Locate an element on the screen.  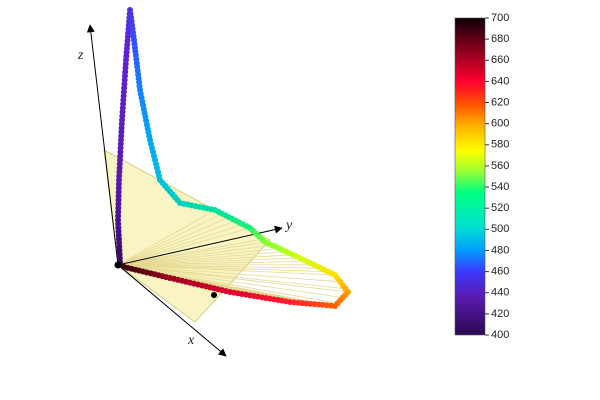
z-axis-label: z is located at coordinates (80, 55).